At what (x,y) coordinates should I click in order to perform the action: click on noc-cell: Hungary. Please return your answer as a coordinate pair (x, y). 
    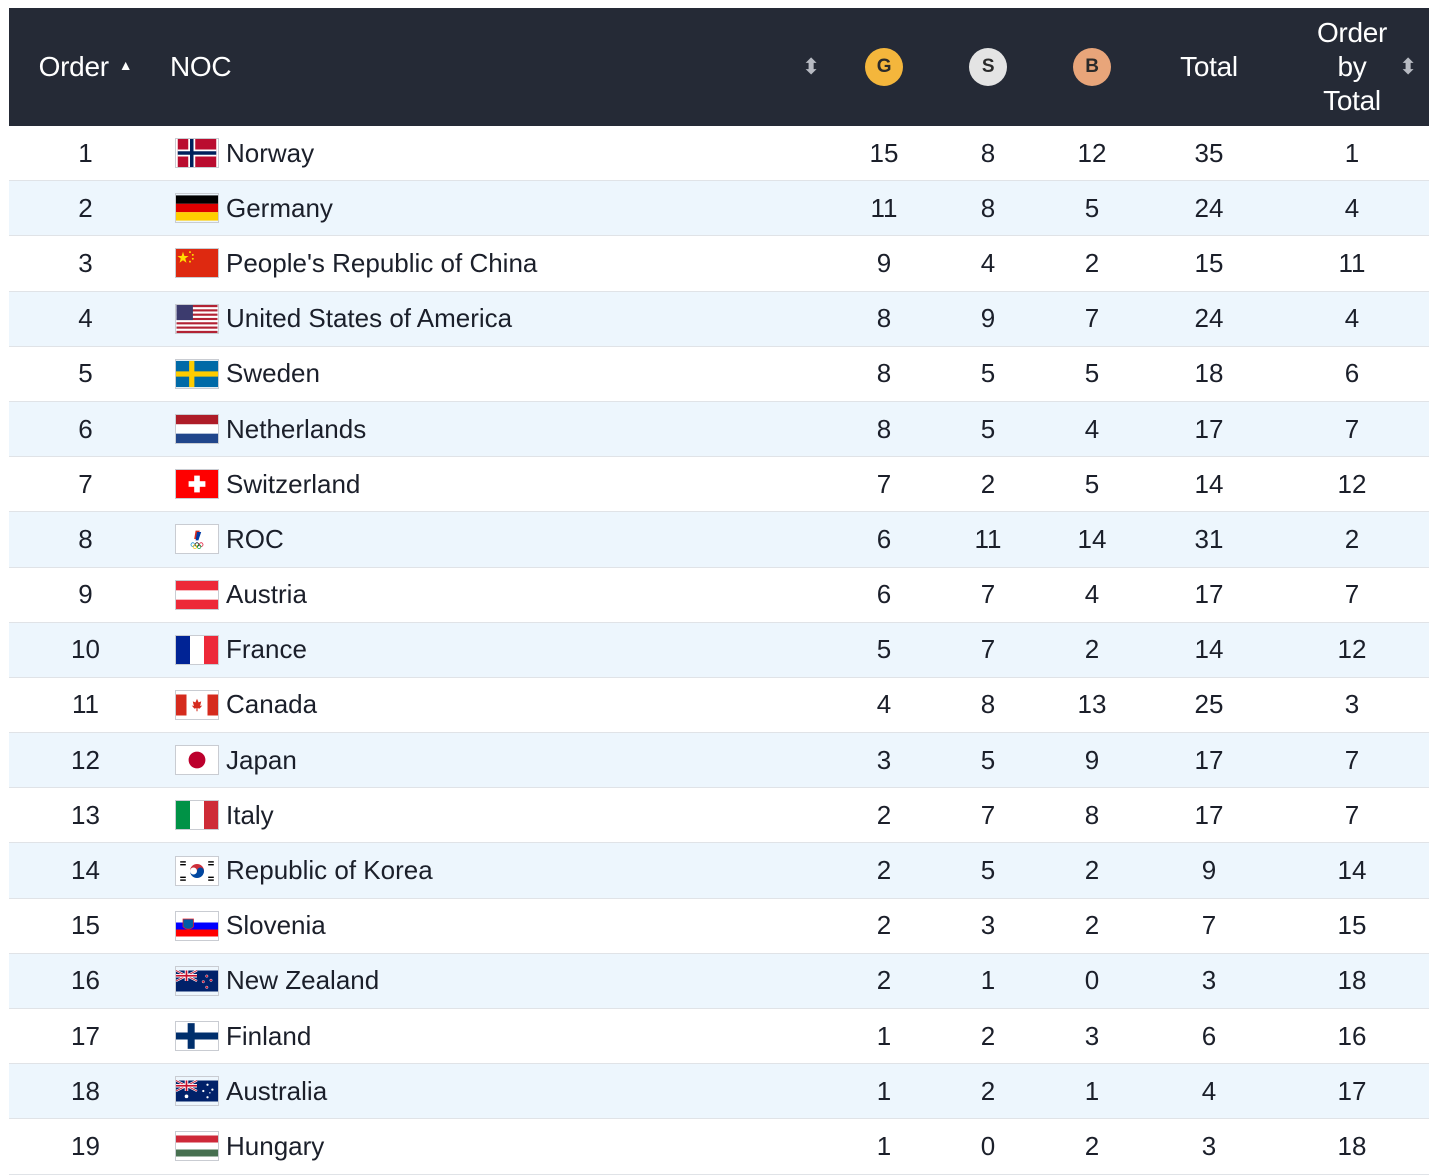
    Looking at the image, I should click on (485, 1146).